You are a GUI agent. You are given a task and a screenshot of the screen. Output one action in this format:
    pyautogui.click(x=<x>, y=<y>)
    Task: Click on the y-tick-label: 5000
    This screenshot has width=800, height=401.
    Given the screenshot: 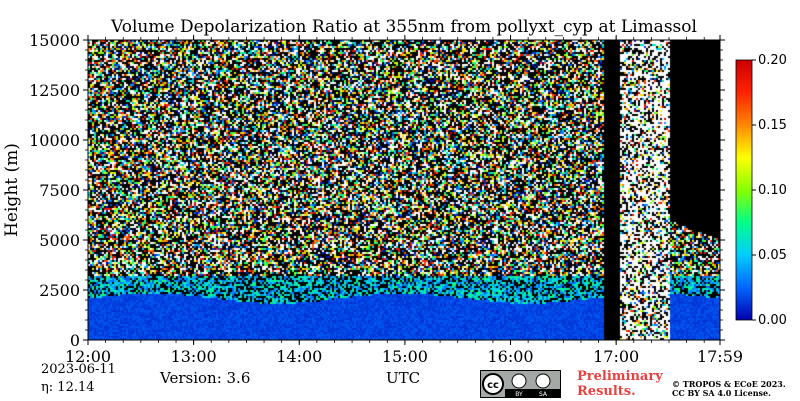 What is the action you would take?
    pyautogui.click(x=59, y=240)
    